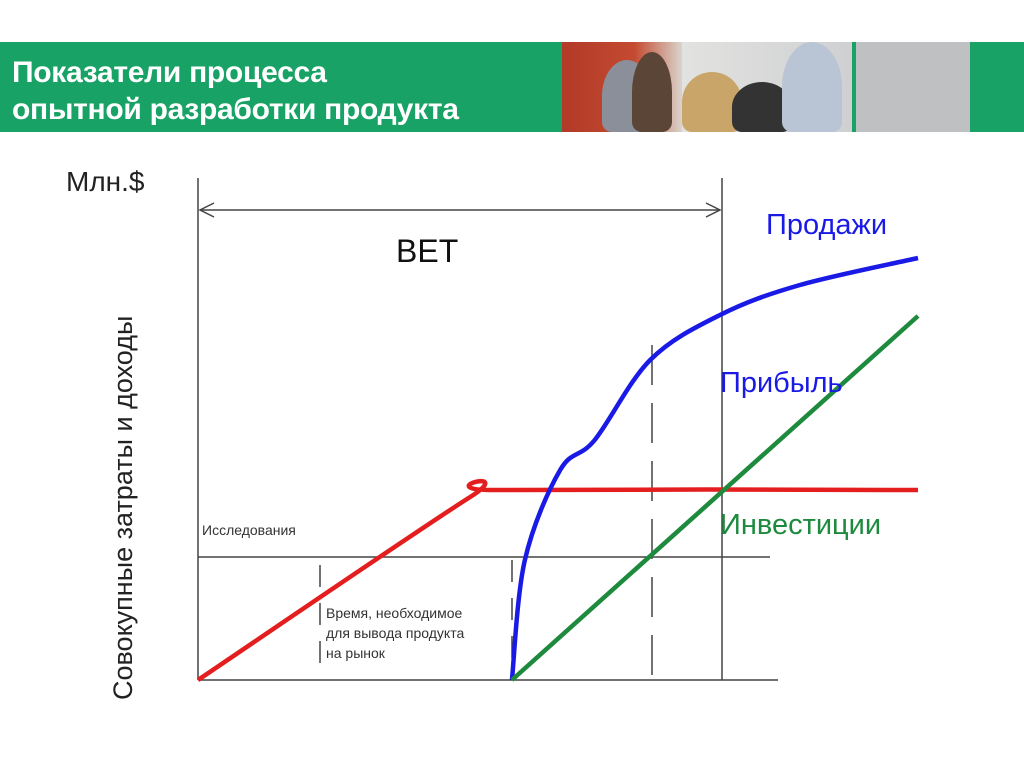  What do you see at coordinates (105, 181) in the screenshot?
I see `y-unit-label: Млн.$` at bounding box center [105, 181].